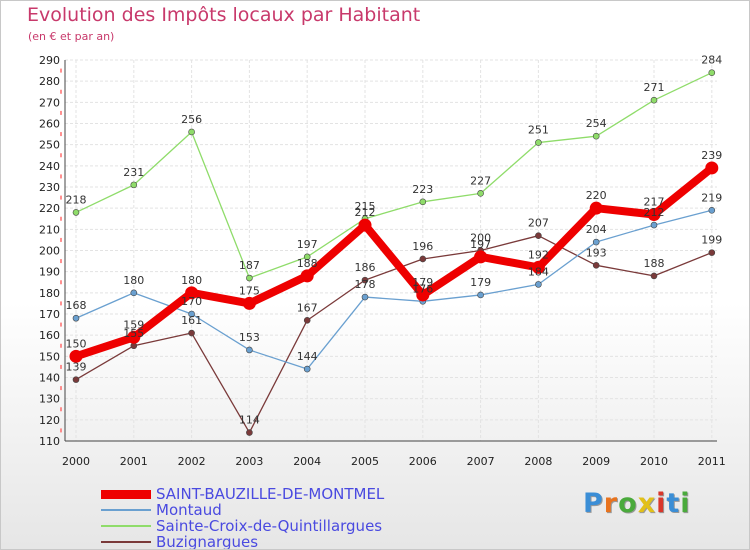 Image resolution: width=750 pixels, height=550 pixels. I want to click on y-tick-label: 250, so click(49, 145).